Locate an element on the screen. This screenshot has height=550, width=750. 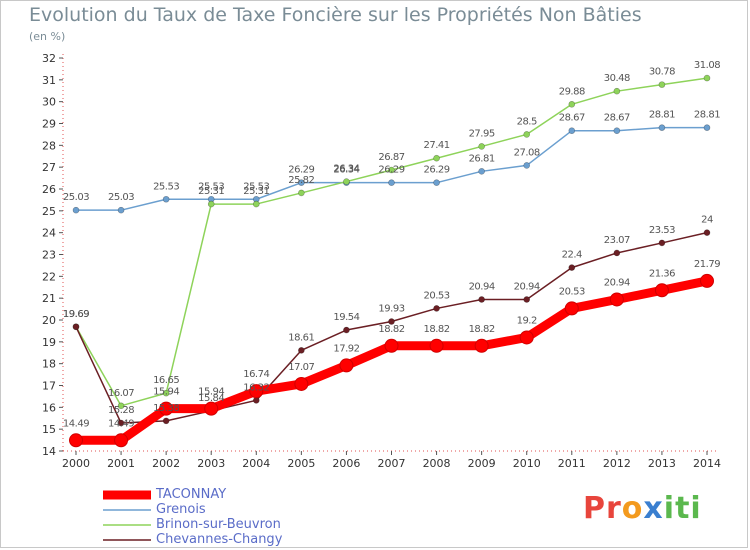
data-label: 19.54 is located at coordinates (346, 317).